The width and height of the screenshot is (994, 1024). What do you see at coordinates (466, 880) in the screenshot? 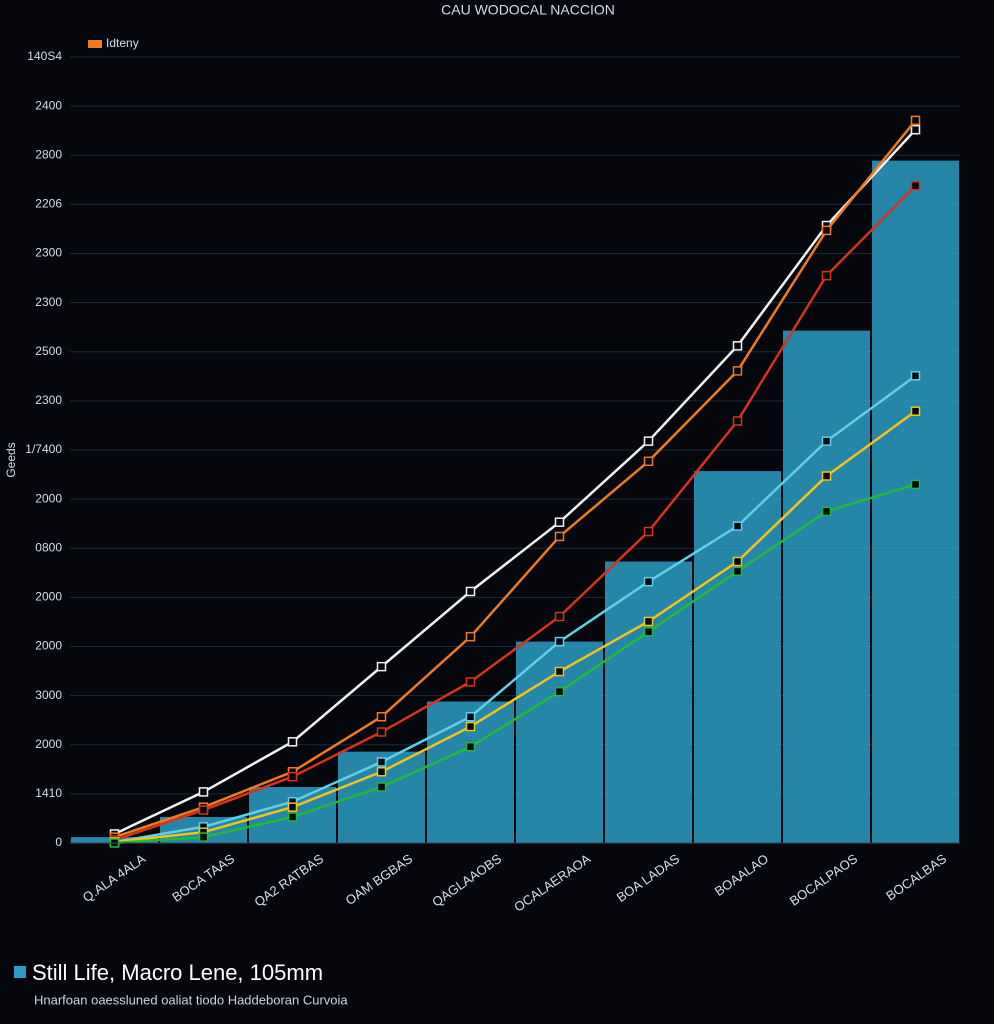
I see `x-tick-label: QAGLAAOBS` at bounding box center [466, 880].